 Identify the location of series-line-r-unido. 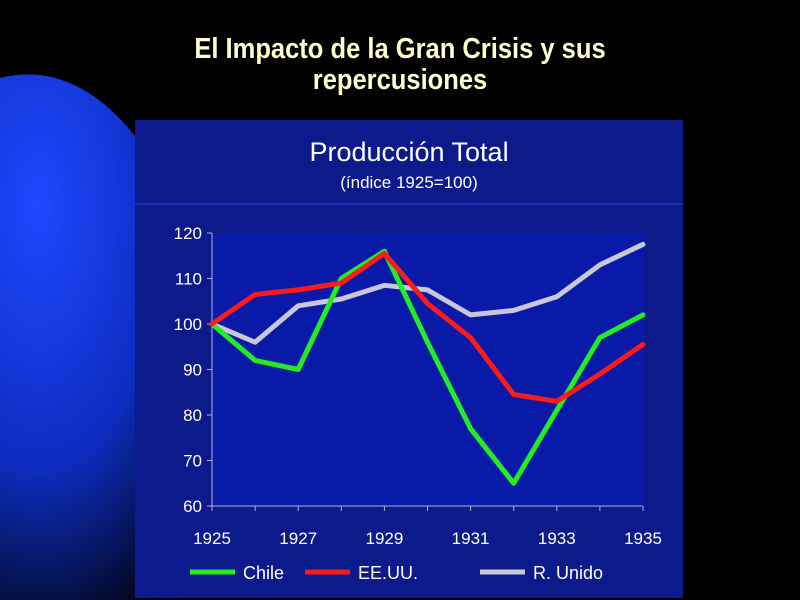
(427, 293).